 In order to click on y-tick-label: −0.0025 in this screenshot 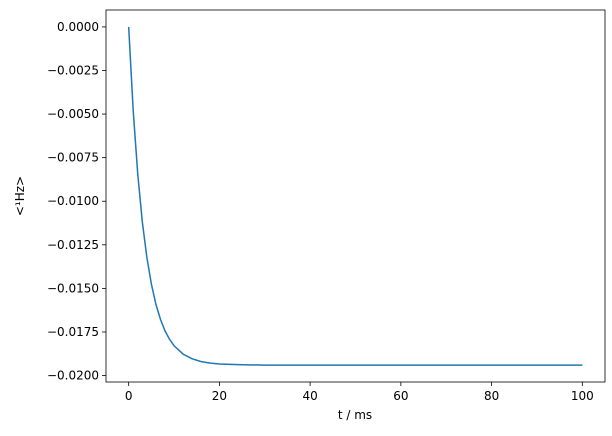, I will do `click(73, 70)`.